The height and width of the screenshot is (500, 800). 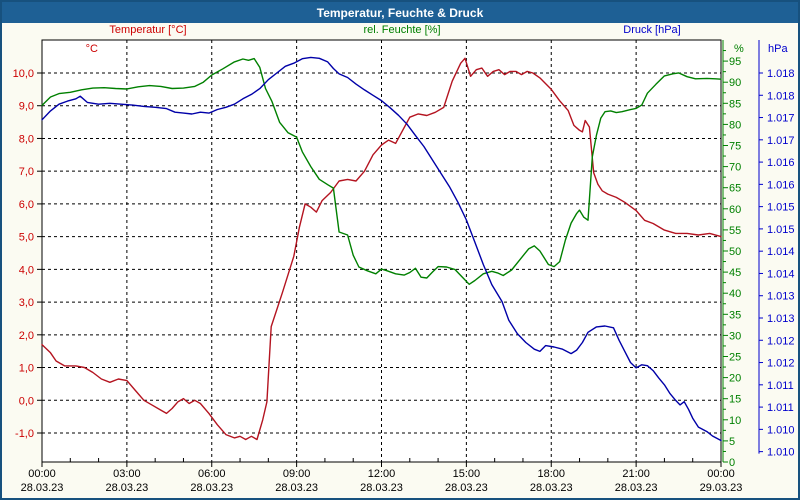 I want to click on svg-text: 50, so click(x=735, y=252).